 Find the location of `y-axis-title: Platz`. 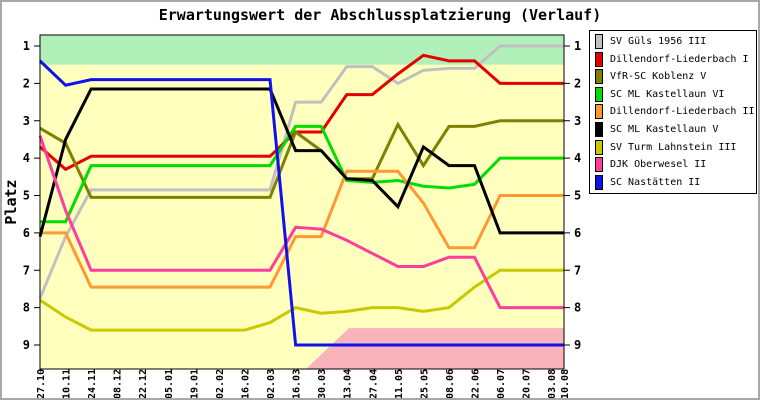

y-axis-title: Platz is located at coordinates (11, 201).